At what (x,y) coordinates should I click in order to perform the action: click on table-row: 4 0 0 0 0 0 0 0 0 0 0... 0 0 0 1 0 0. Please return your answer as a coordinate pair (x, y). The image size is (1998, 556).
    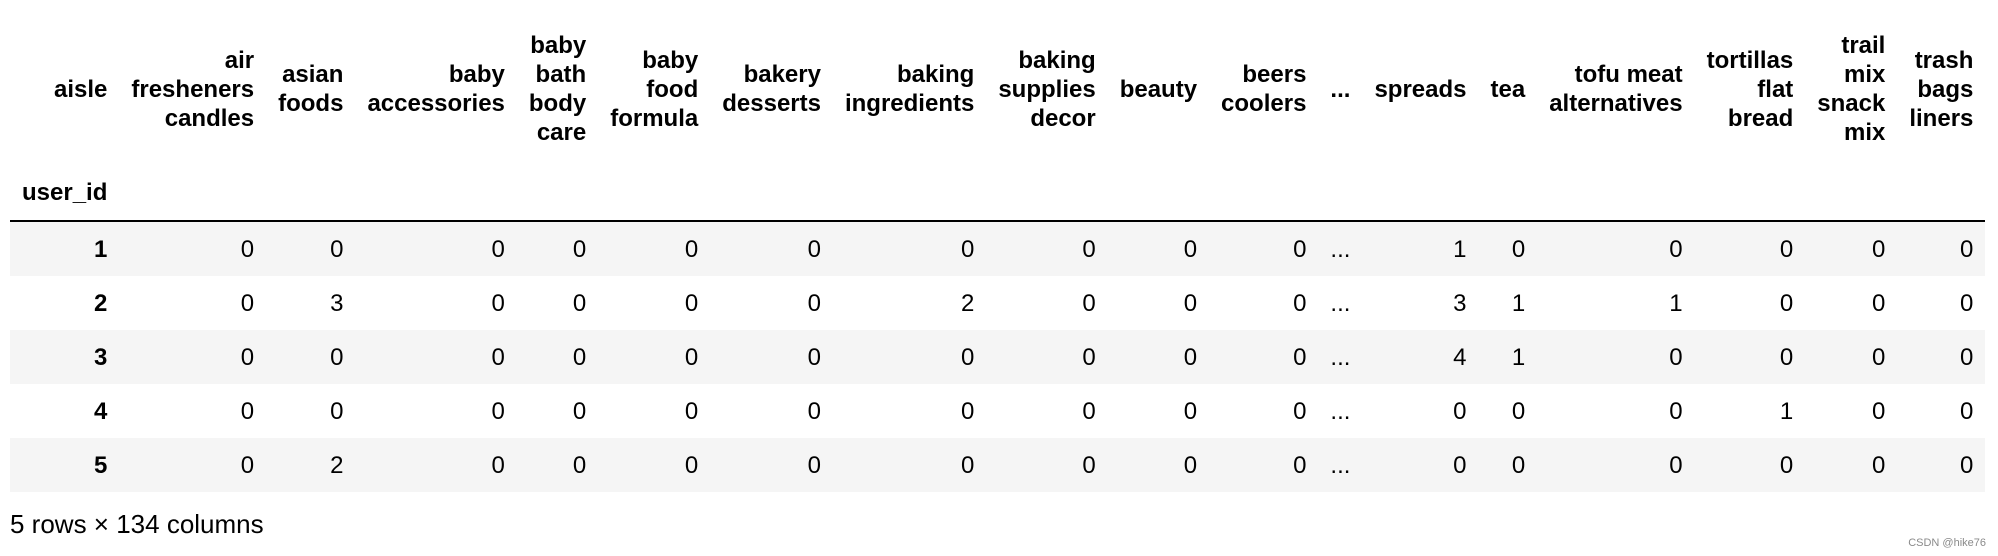
    Looking at the image, I should click on (997, 411).